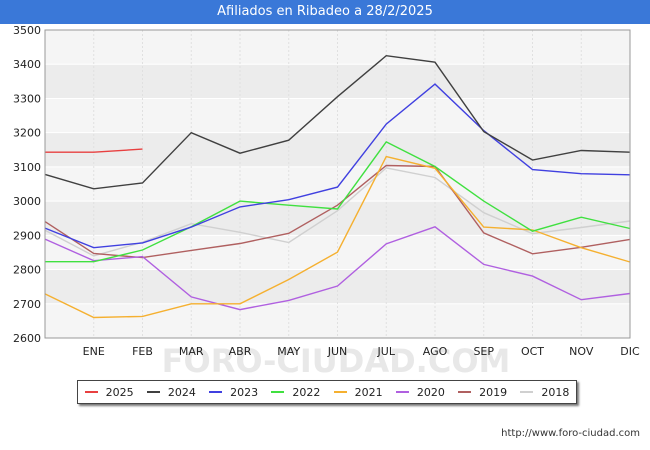 This screenshot has width=650, height=450. I want to click on y-tick-label: 3300, so click(27, 98).